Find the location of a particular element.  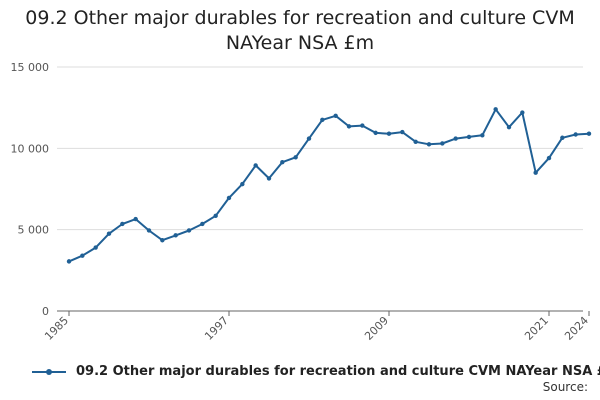

y-tick-label: 15 000 is located at coordinates (30, 67).